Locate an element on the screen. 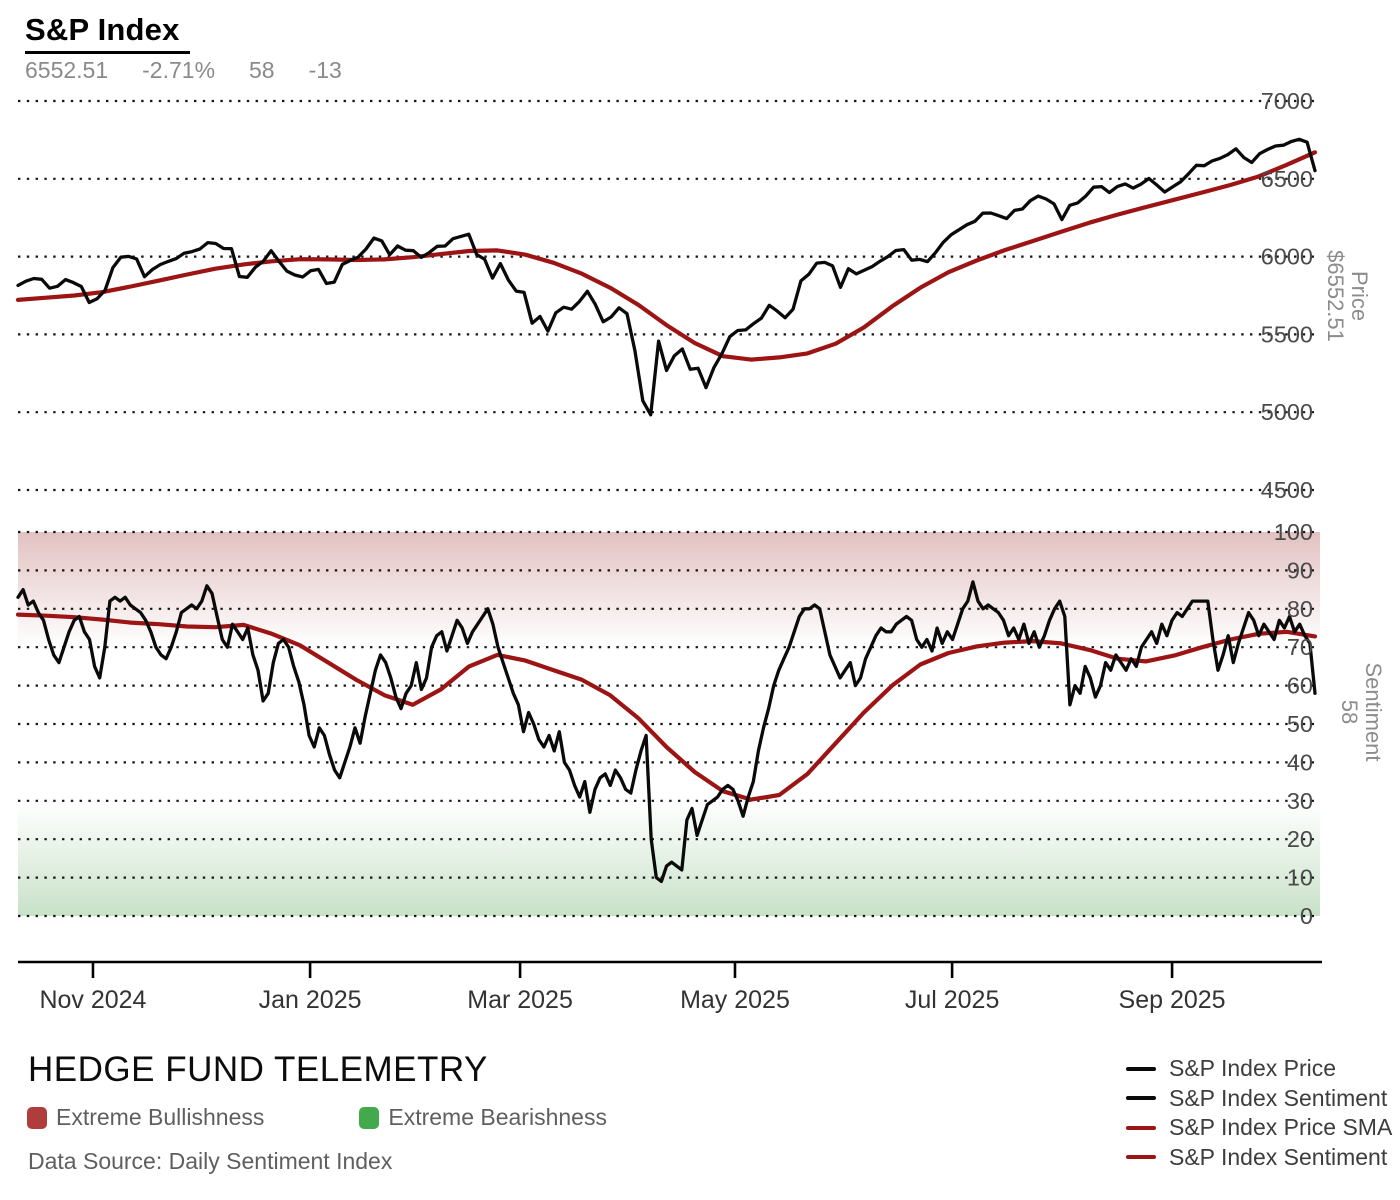 Image resolution: width=1400 pixels, height=1200 pixels. legend-row: S&P Index Price SMA is located at coordinates (1259, 1128).